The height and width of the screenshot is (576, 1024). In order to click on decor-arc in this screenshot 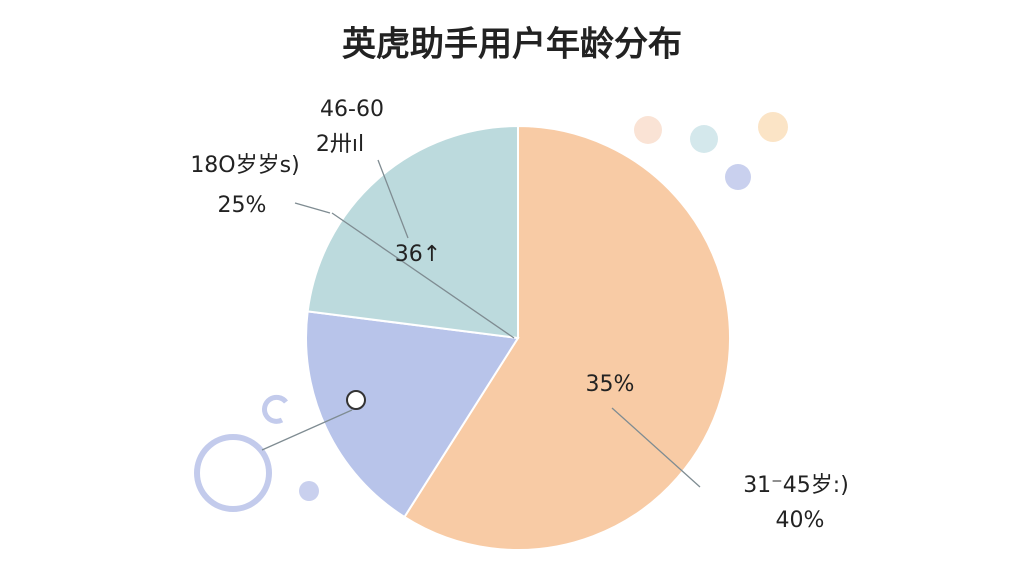, I will do `click(275, 409)`.